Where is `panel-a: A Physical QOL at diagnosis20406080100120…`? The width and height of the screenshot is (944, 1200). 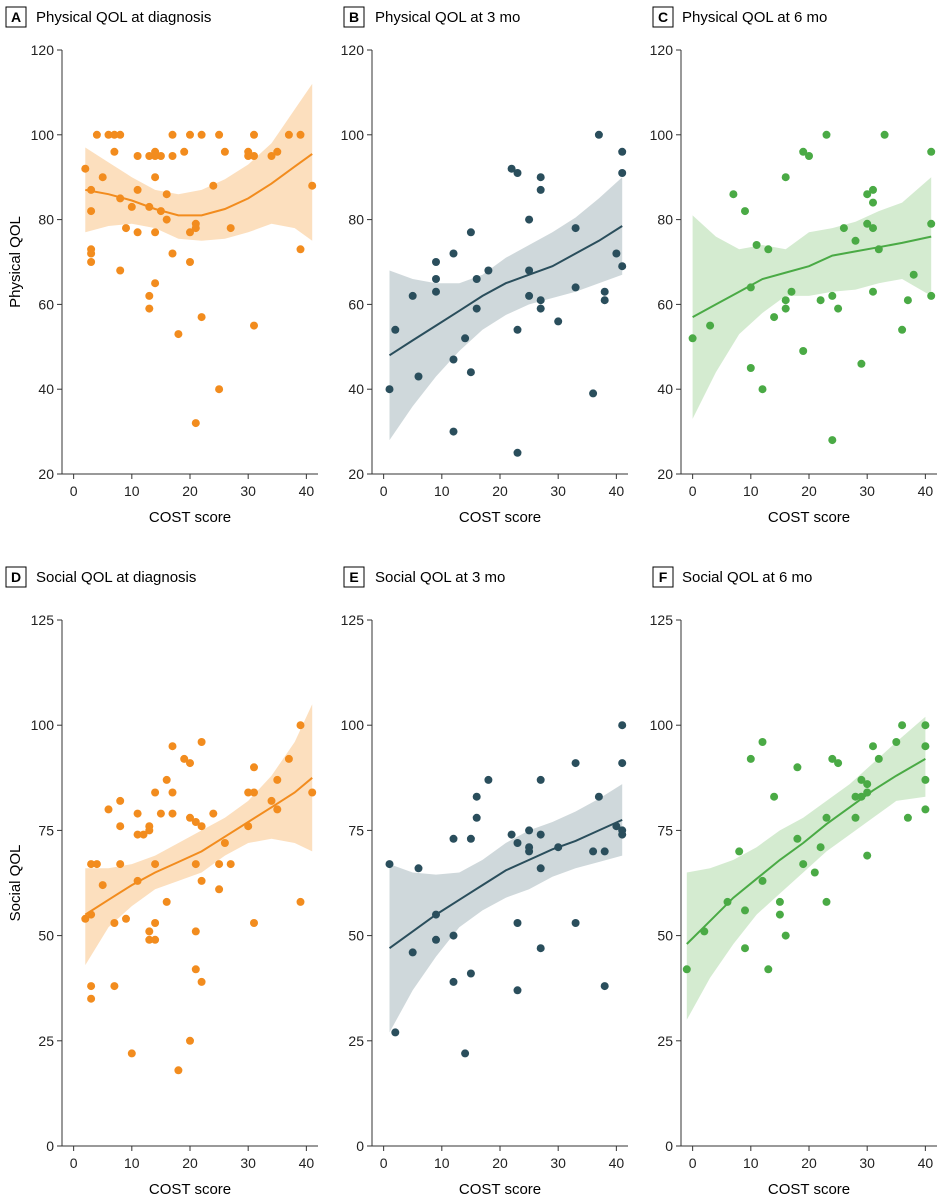
panel-a: A Physical QOL at diagnosis20406080100120… is located at coordinates (161, 266).